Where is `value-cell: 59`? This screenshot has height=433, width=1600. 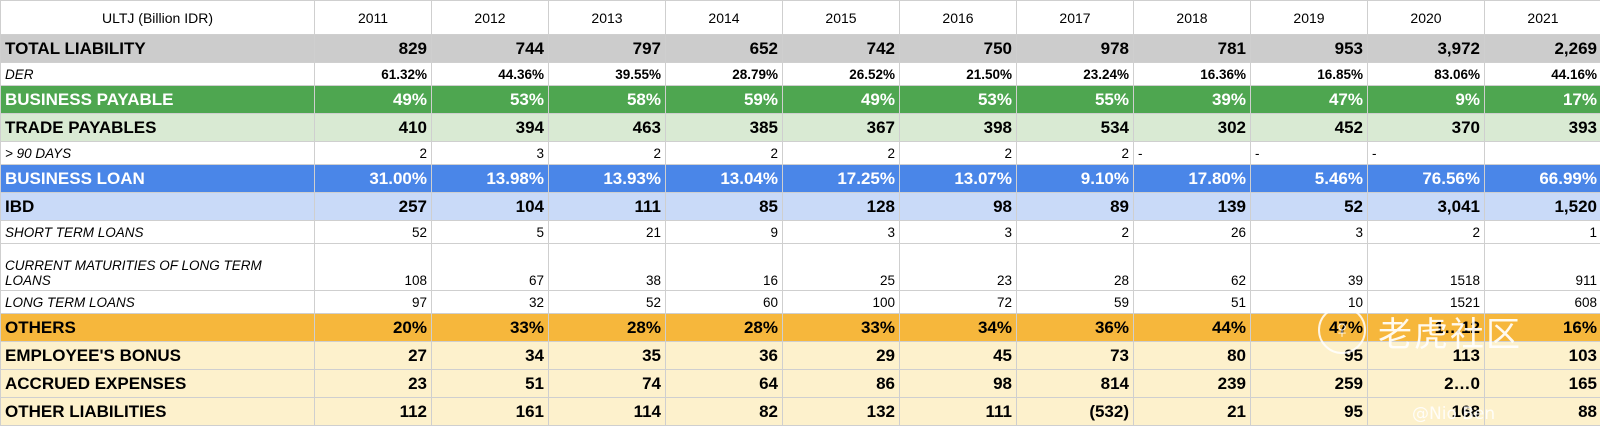 value-cell: 59 is located at coordinates (1075, 302).